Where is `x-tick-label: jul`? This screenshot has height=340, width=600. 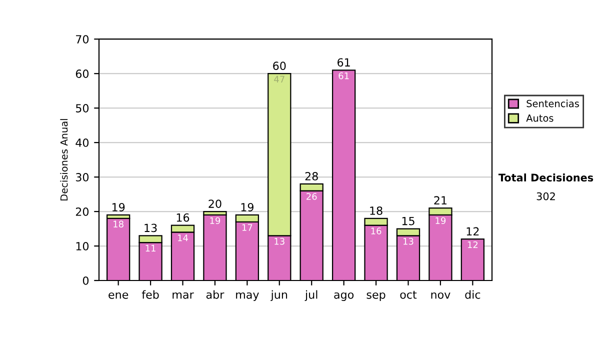
x-tick-label: jul is located at coordinates (311, 295).